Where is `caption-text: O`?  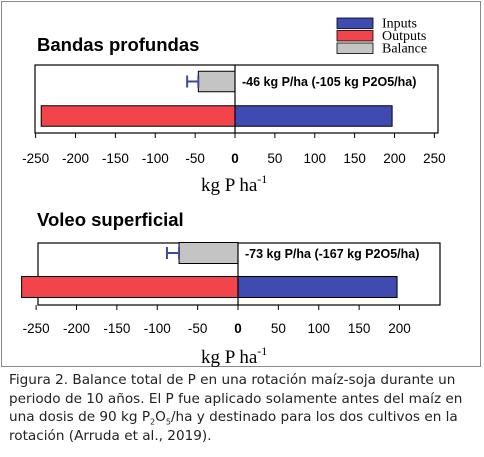 caption-text: O is located at coordinates (160, 417).